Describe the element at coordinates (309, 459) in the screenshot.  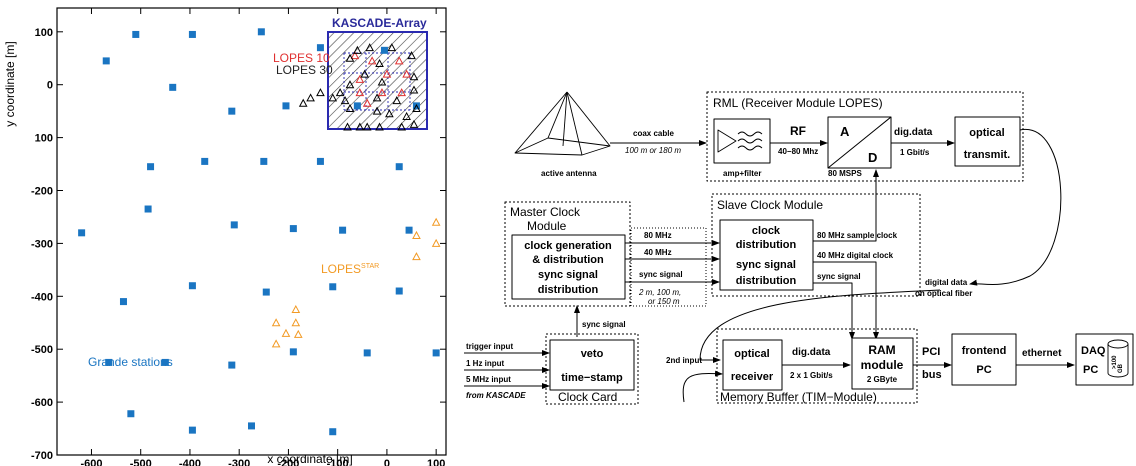
I see `x-axis-label: x coordinate [m]` at that location.